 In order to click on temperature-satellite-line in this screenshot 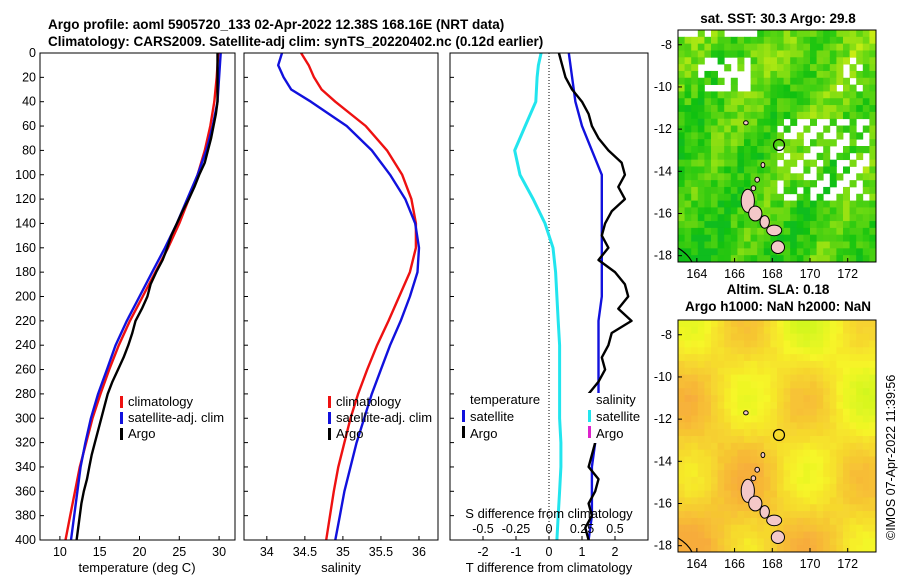, I will do `click(145, 296)`.